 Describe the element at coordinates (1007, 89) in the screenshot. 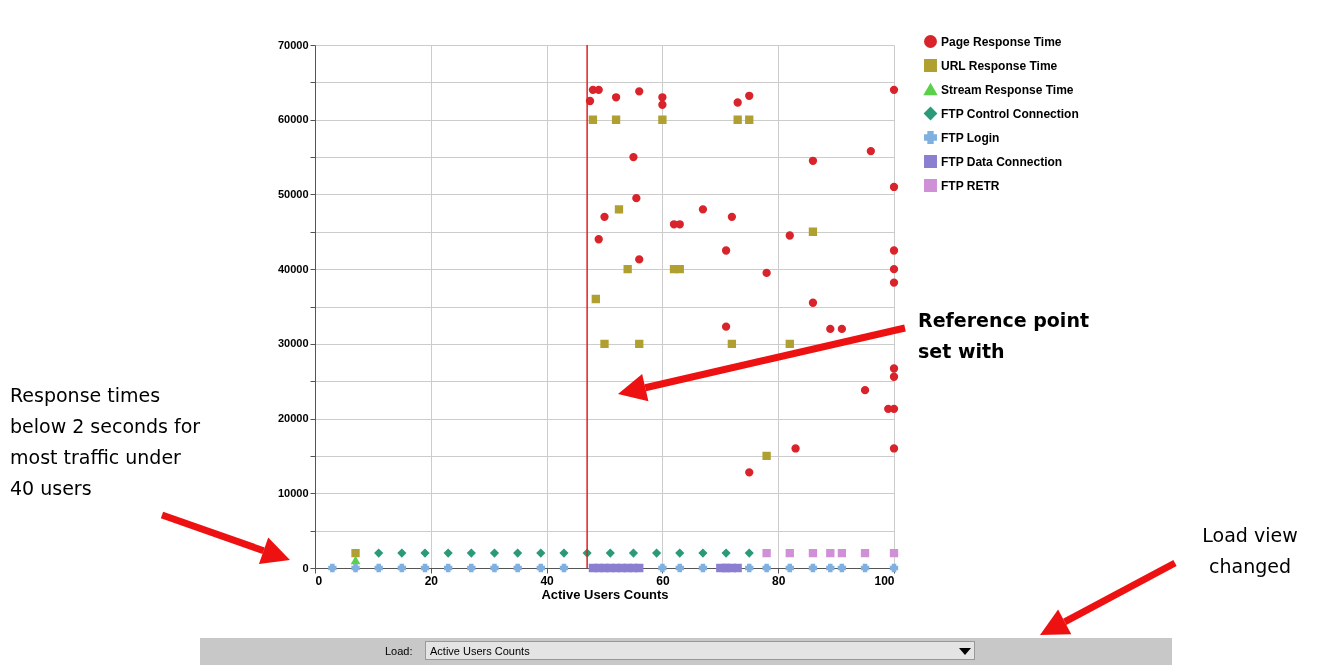

I see `legend-label: Stream Response Time` at that location.